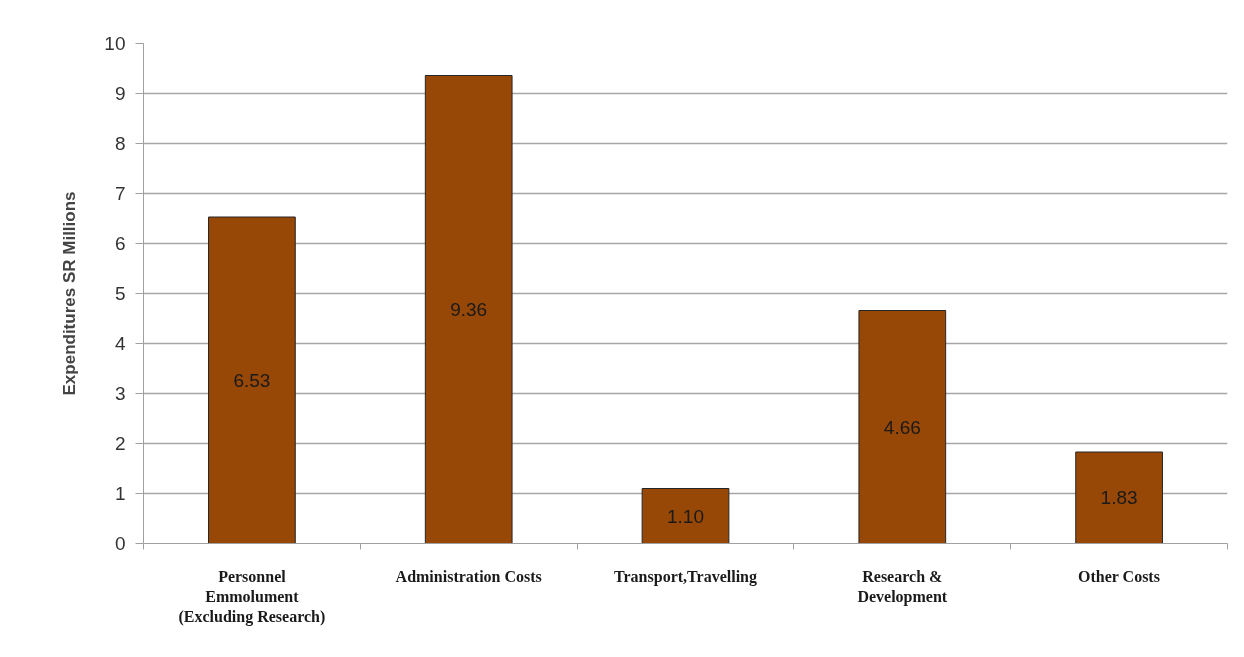 The image size is (1244, 657). I want to click on data-label: 9.36, so click(469, 309).